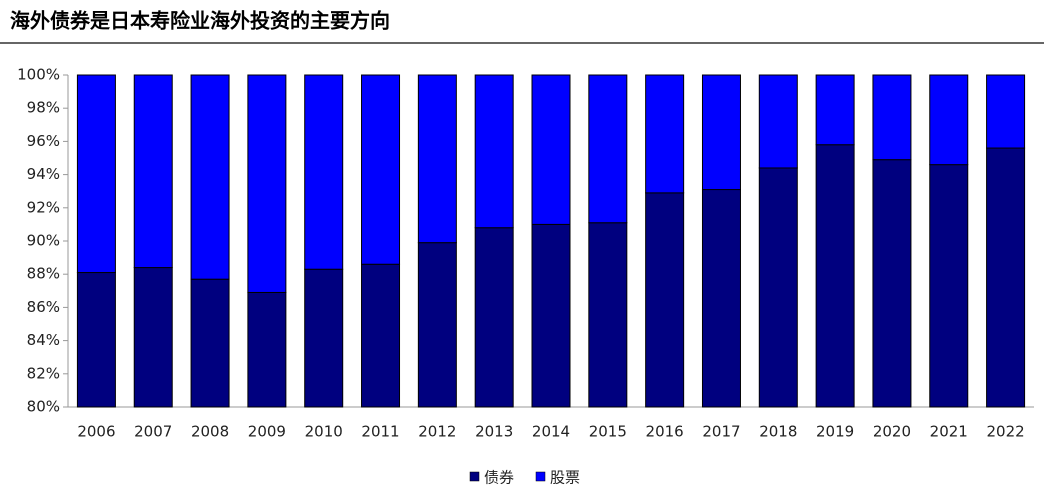  Describe the element at coordinates (437, 432) in the screenshot. I see `x-tick-label: 2012` at that location.